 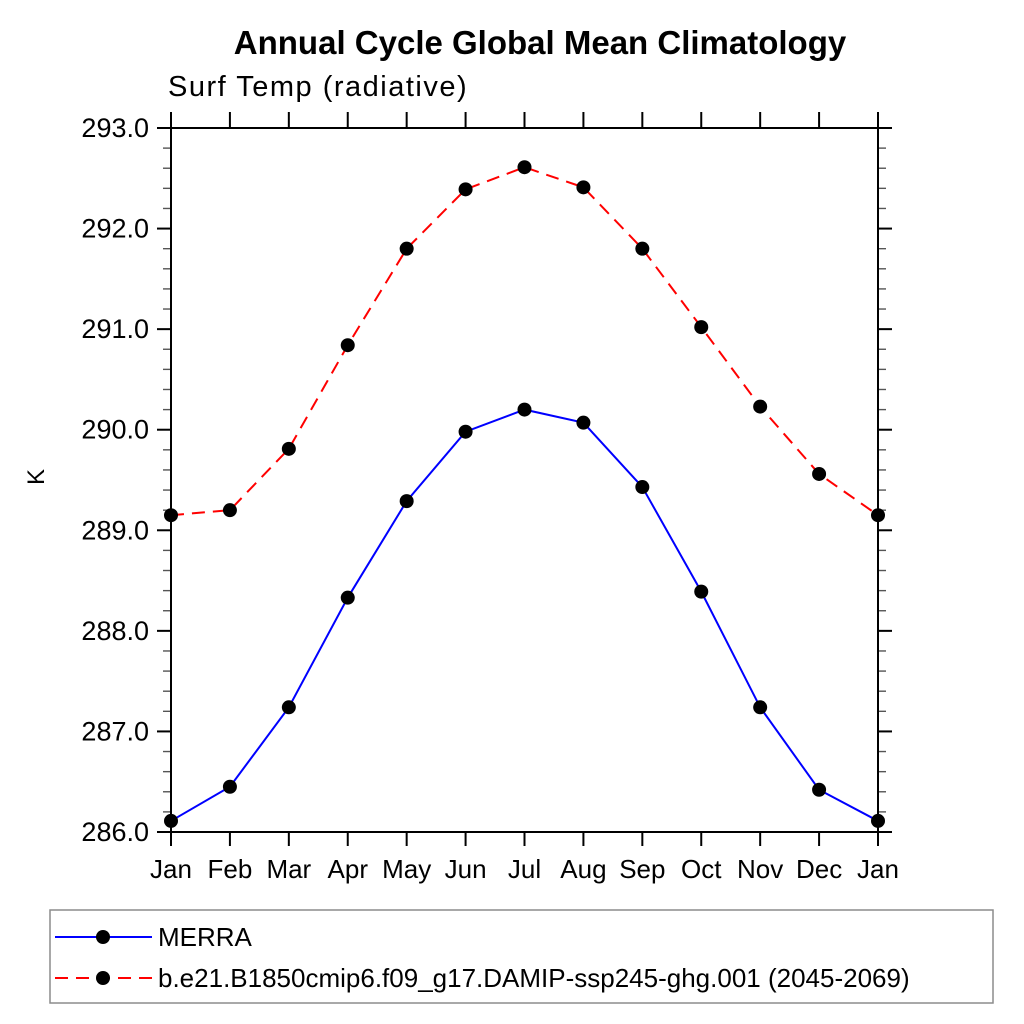 I want to click on y-axis-label: K, so click(x=36, y=477).